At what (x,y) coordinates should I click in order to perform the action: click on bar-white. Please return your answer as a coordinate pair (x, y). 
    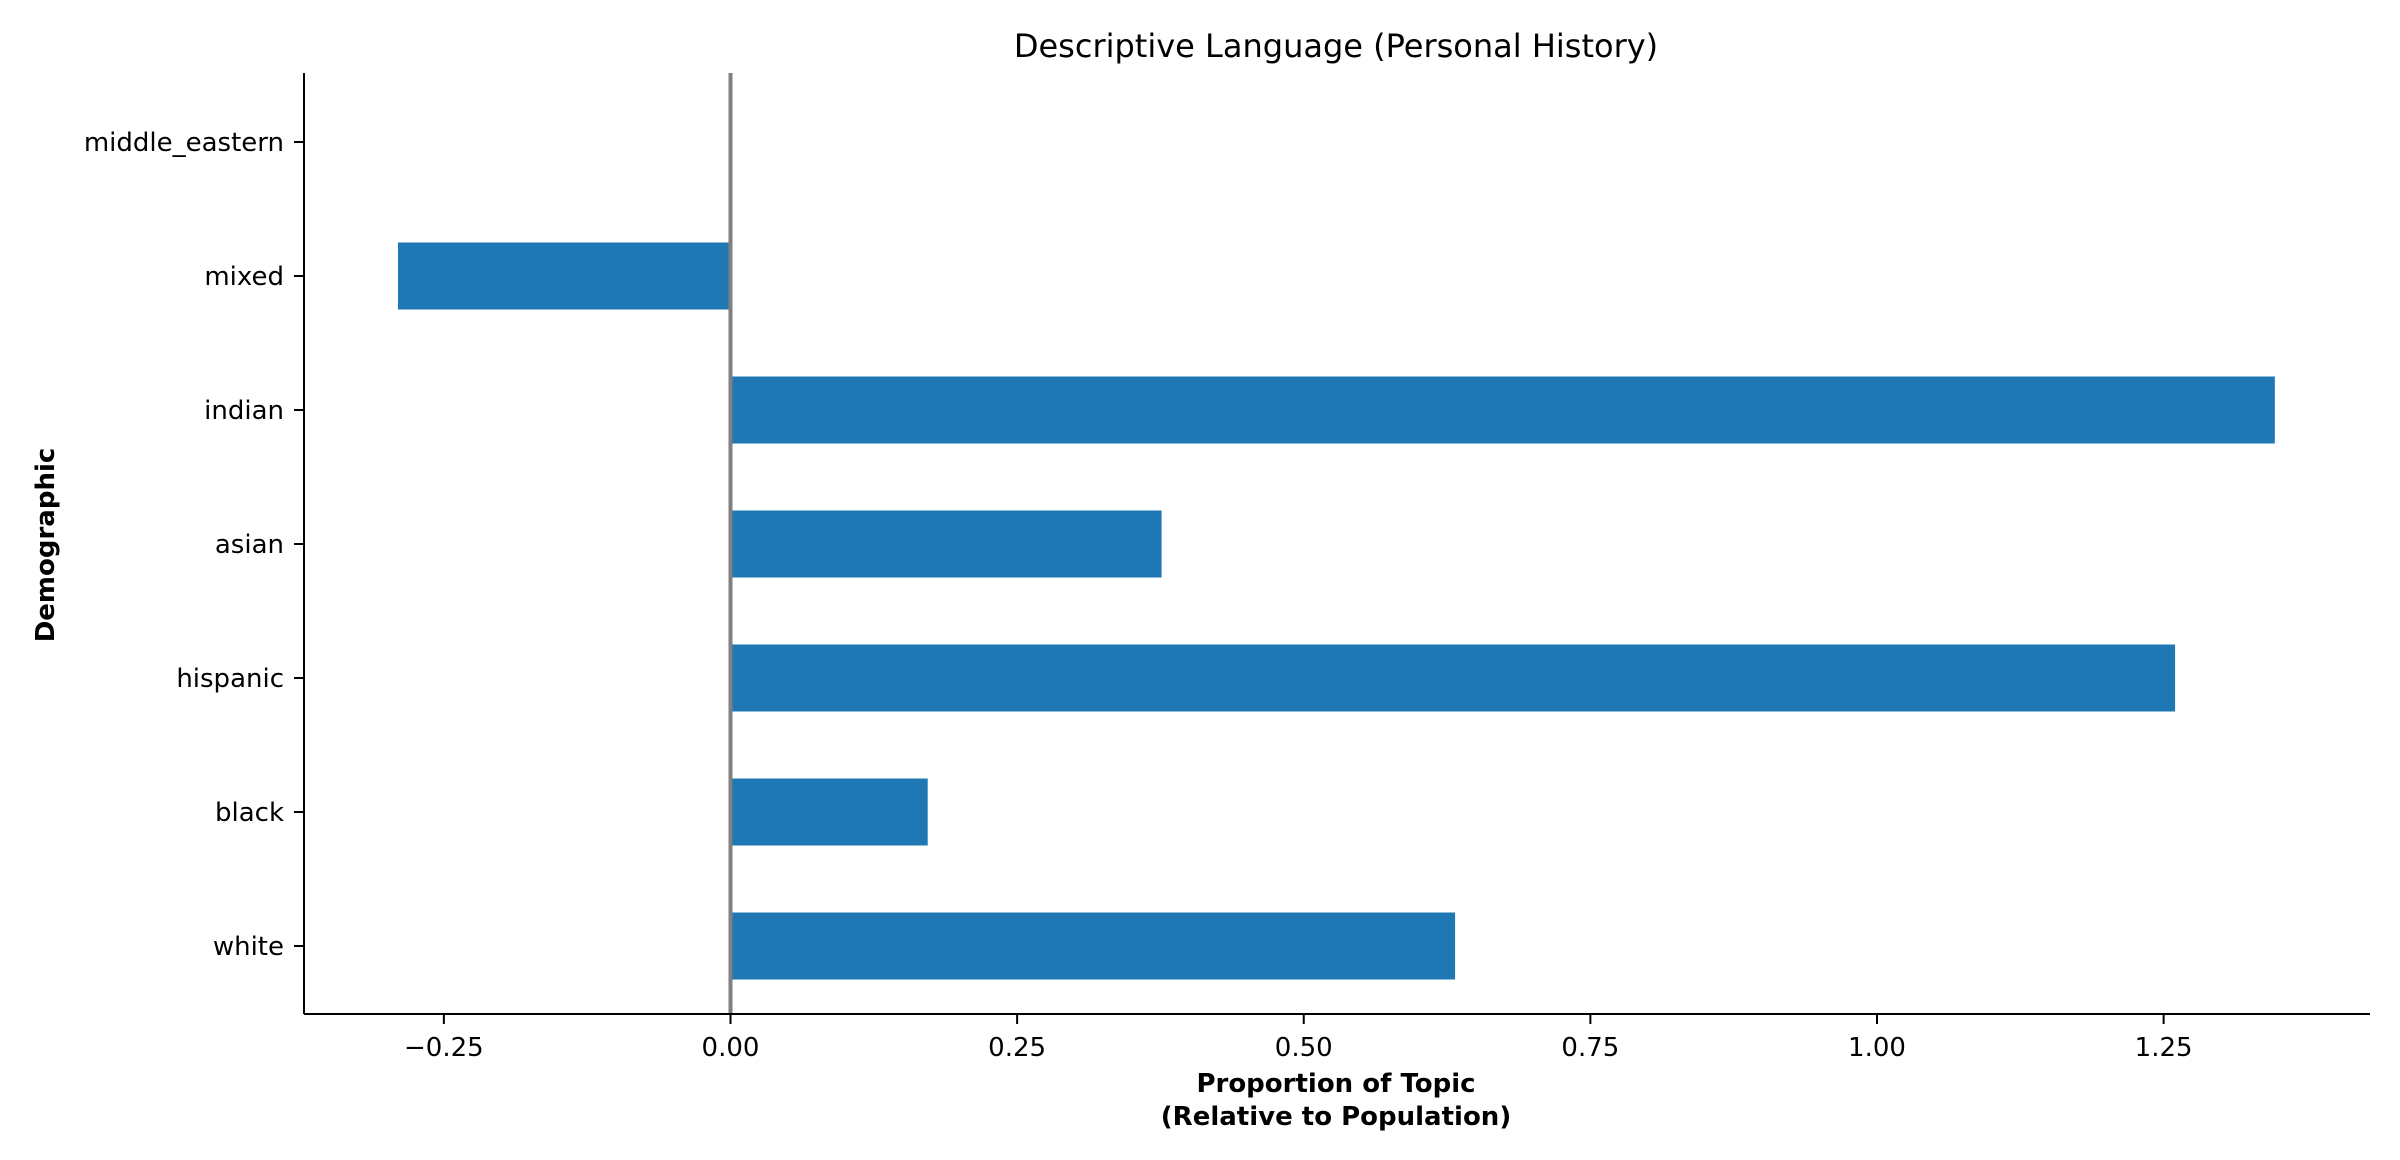
    Looking at the image, I should click on (1093, 946).